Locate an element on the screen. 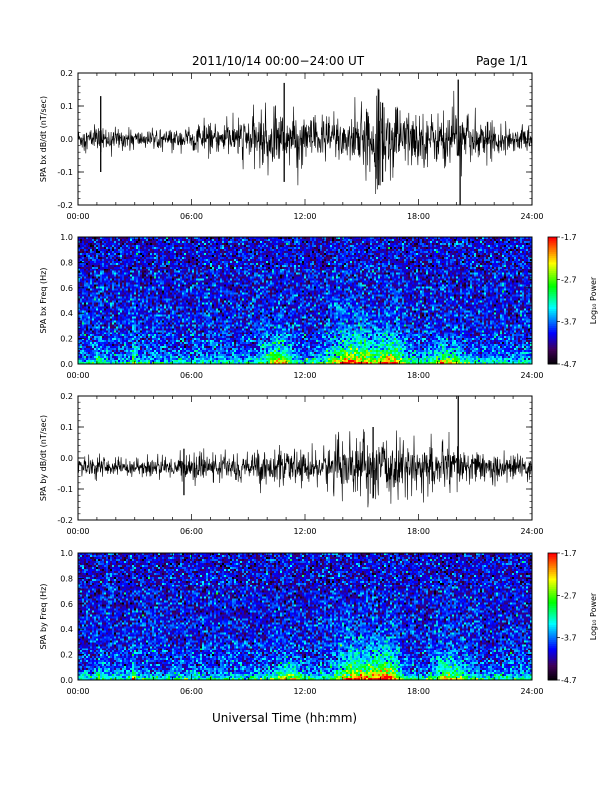  y-tick-label: 0.1 is located at coordinates (66, 106).